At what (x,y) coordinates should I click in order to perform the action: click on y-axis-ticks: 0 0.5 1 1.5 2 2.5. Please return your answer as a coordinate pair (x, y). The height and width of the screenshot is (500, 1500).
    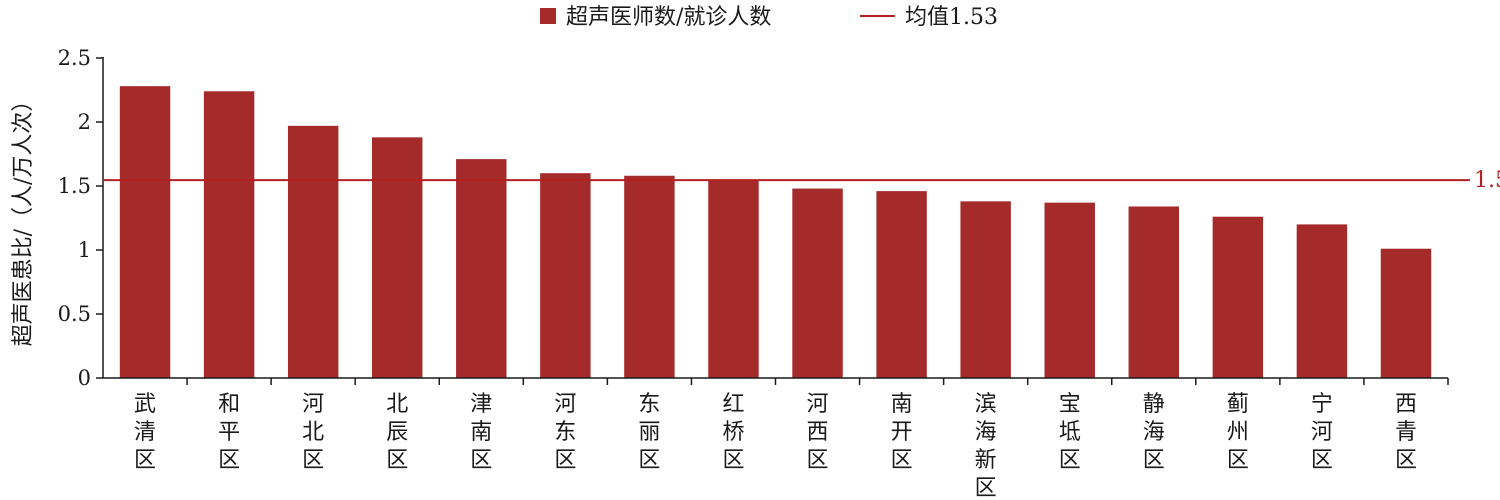
    Looking at the image, I should click on (80, 218).